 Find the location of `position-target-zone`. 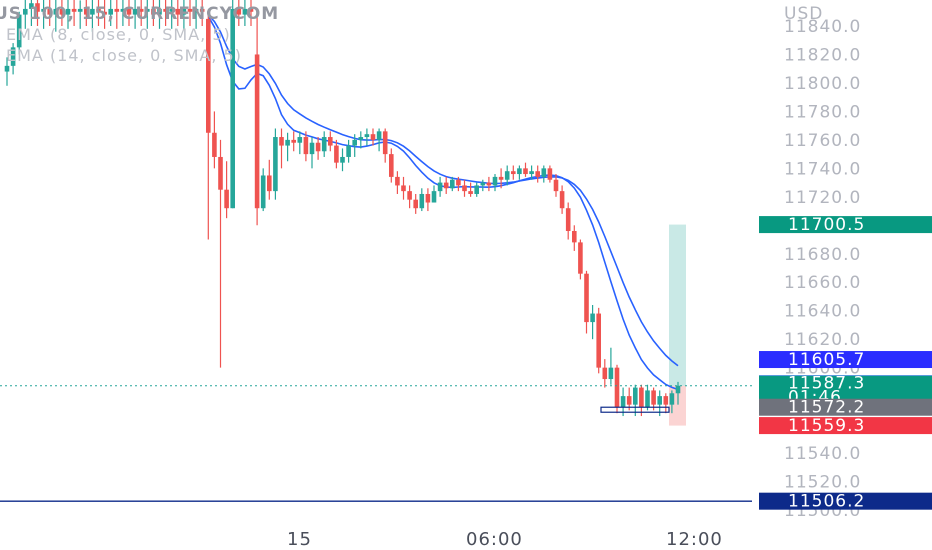

position-target-zone is located at coordinates (677, 305).